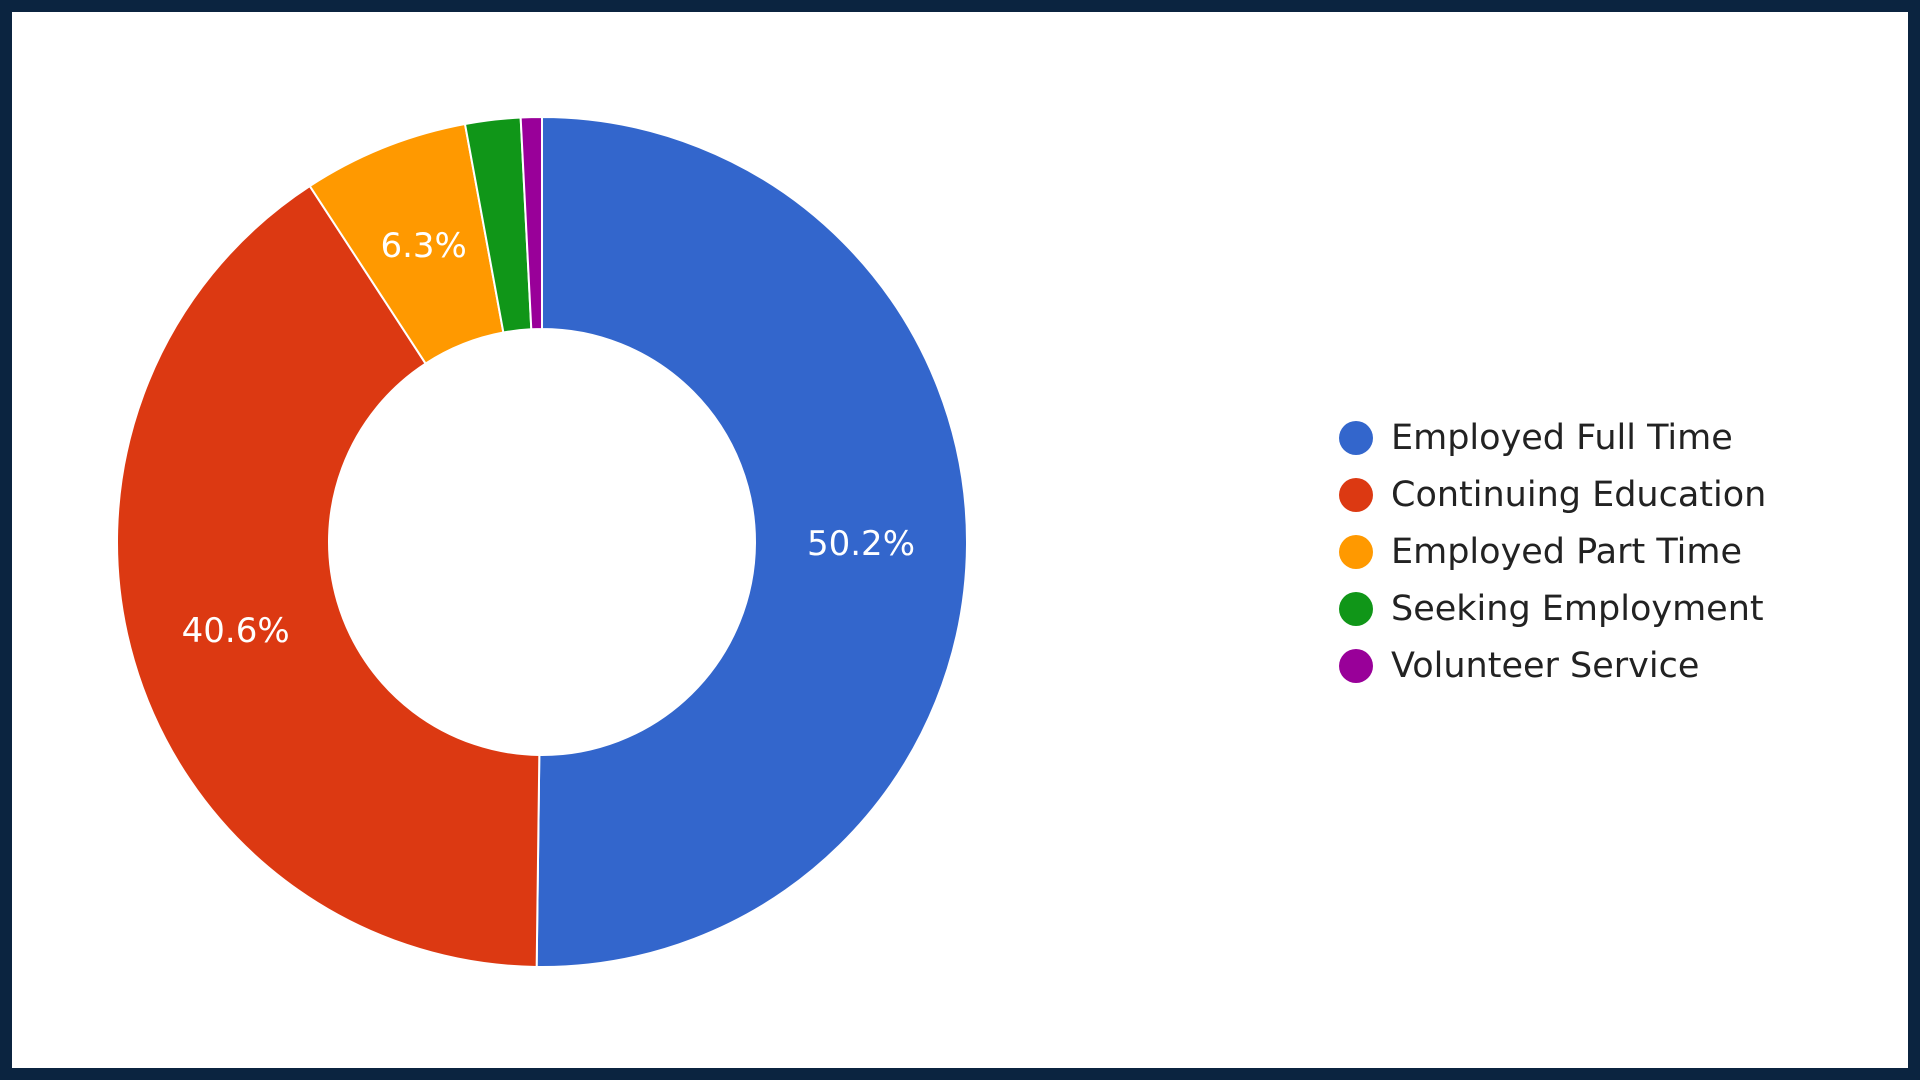 The image size is (1920, 1080). What do you see at coordinates (1578, 495) in the screenshot?
I see `legend-label-continuing-education: Continuing Education` at bounding box center [1578, 495].